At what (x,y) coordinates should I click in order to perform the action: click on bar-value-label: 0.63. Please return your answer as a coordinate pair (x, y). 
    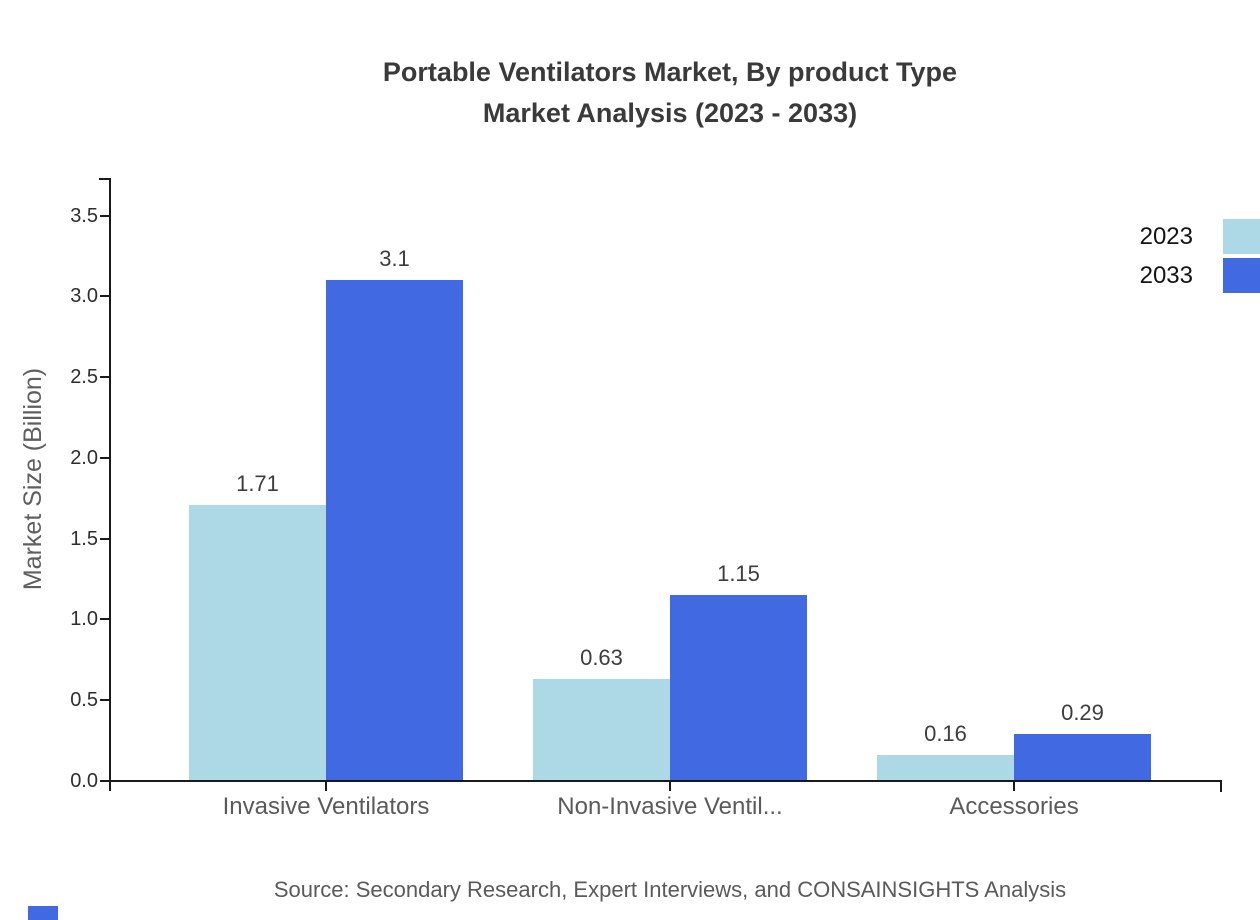
    Looking at the image, I should click on (601, 658).